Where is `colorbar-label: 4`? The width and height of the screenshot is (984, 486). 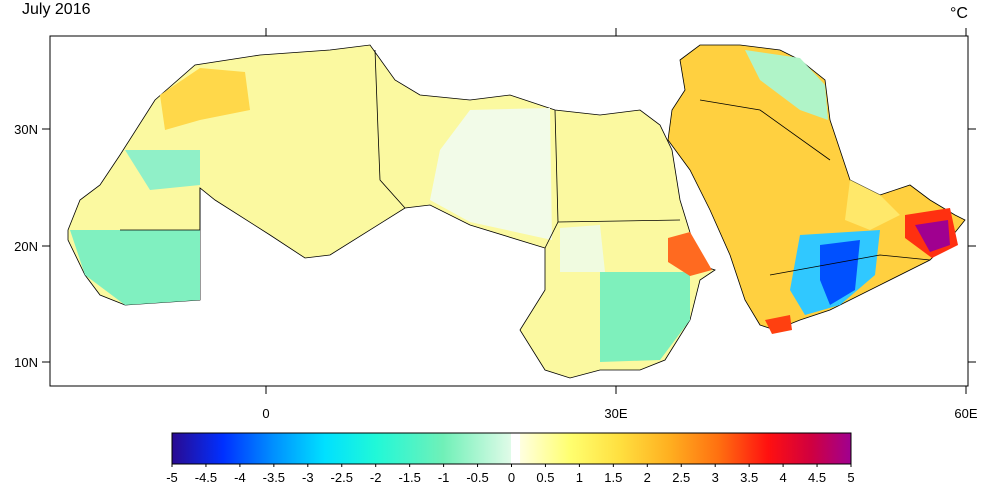
colorbar-label: 4 is located at coordinates (782, 477).